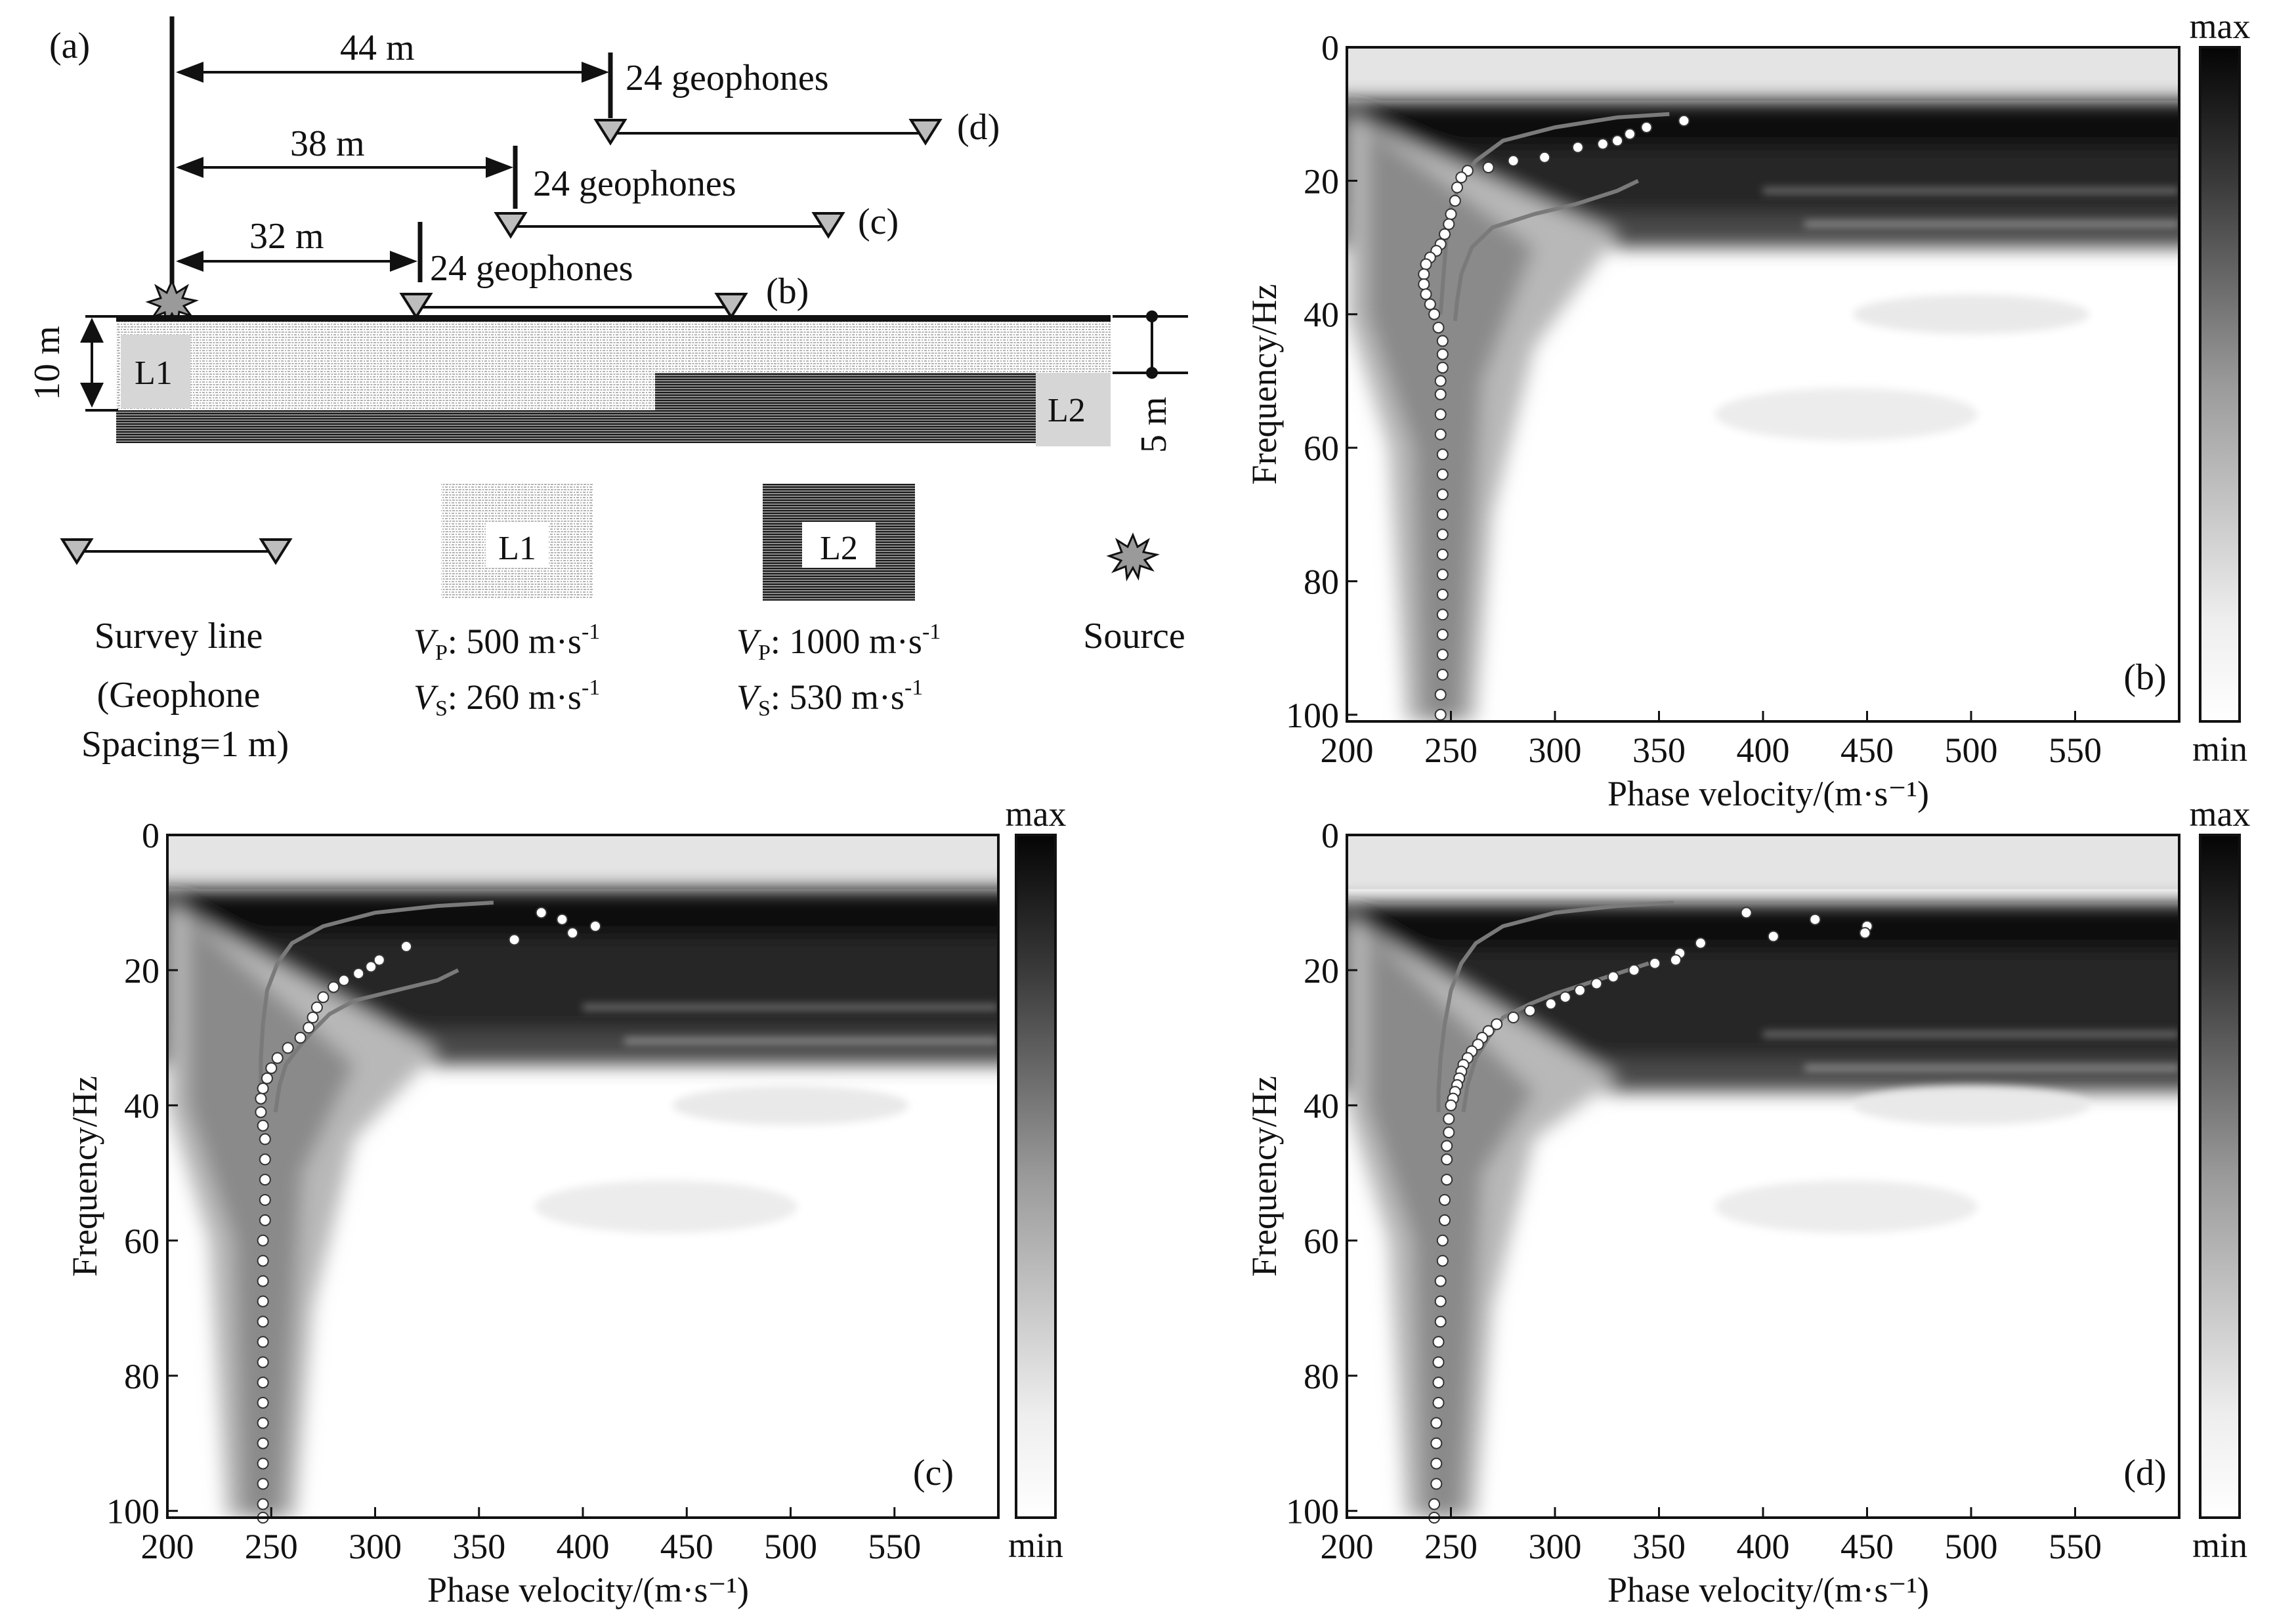 The image size is (2275, 1624). I want to click on survey-line-tag-d: (d), so click(978, 128).